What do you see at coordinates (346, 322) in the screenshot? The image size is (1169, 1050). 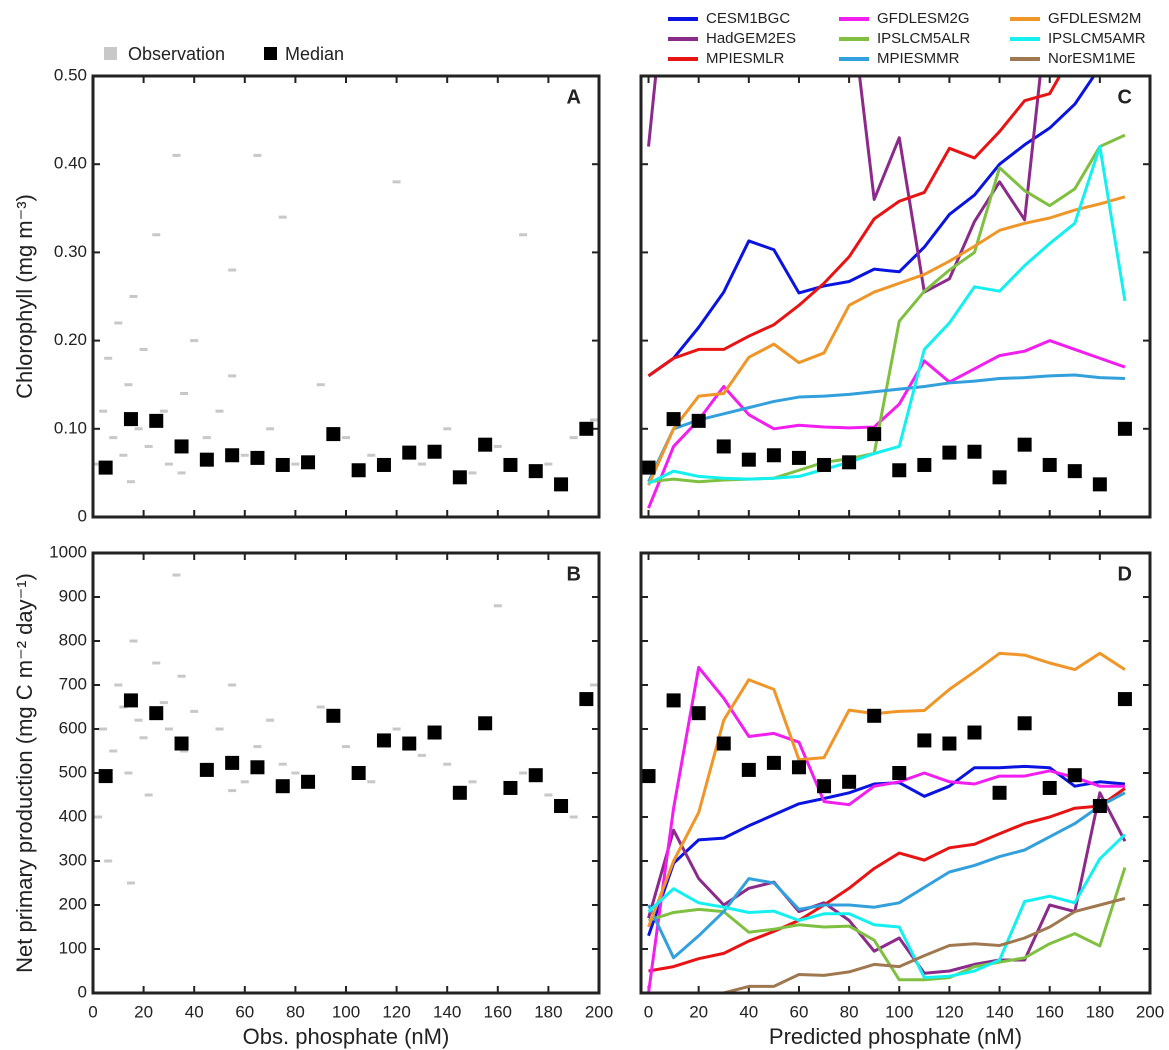 I see `plot-area` at bounding box center [346, 322].